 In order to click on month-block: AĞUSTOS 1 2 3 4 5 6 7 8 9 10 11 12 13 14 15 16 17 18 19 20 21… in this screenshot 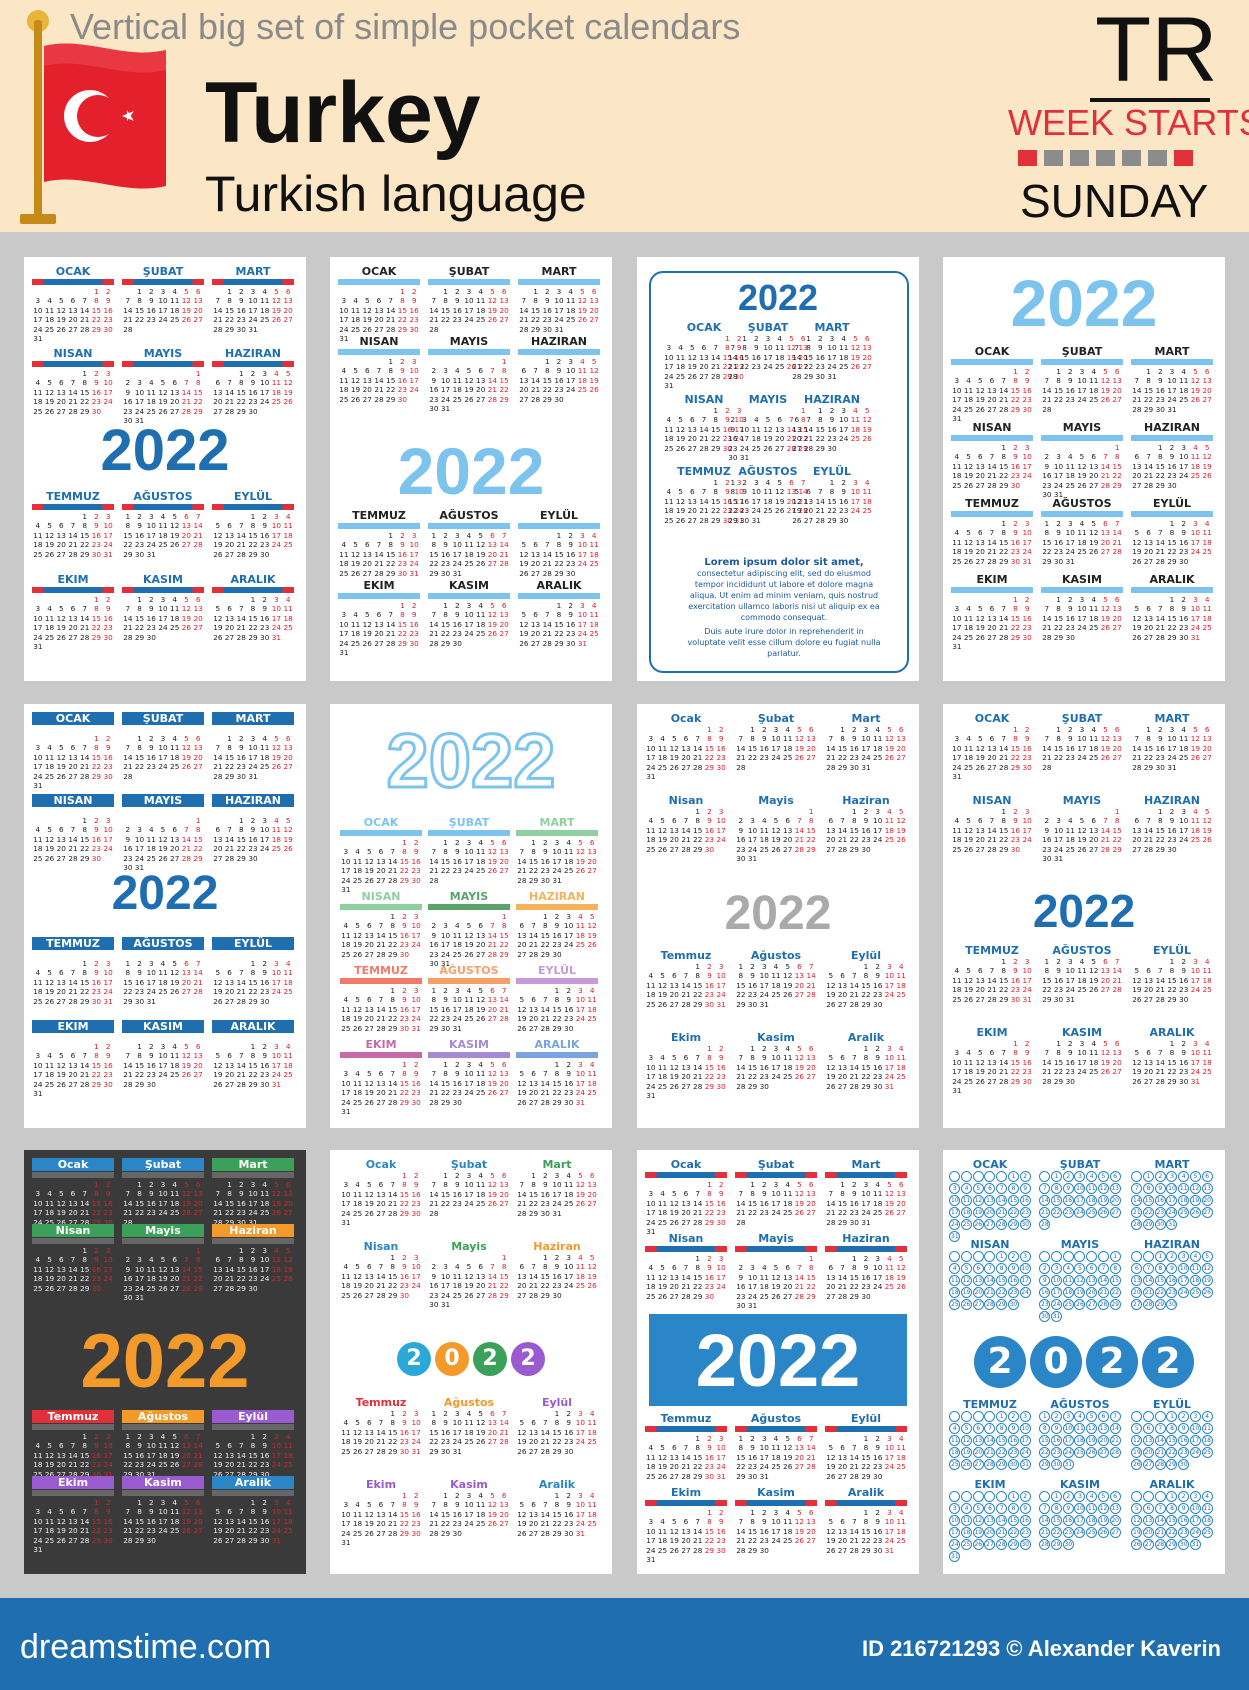, I will do `click(1080, 1434)`.